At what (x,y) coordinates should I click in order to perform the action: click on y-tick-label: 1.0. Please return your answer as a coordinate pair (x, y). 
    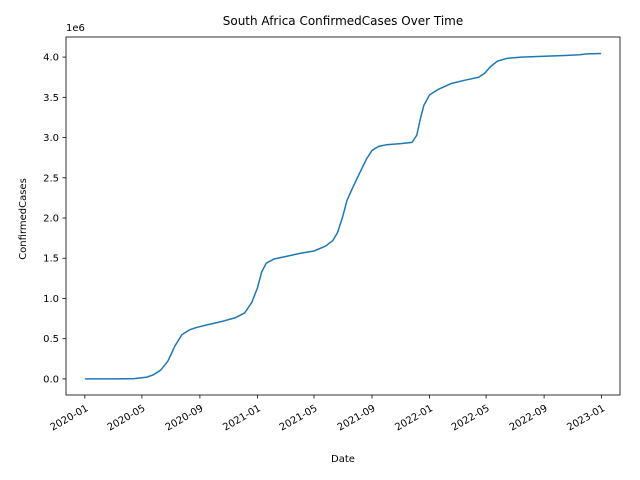
    Looking at the image, I should click on (51, 299).